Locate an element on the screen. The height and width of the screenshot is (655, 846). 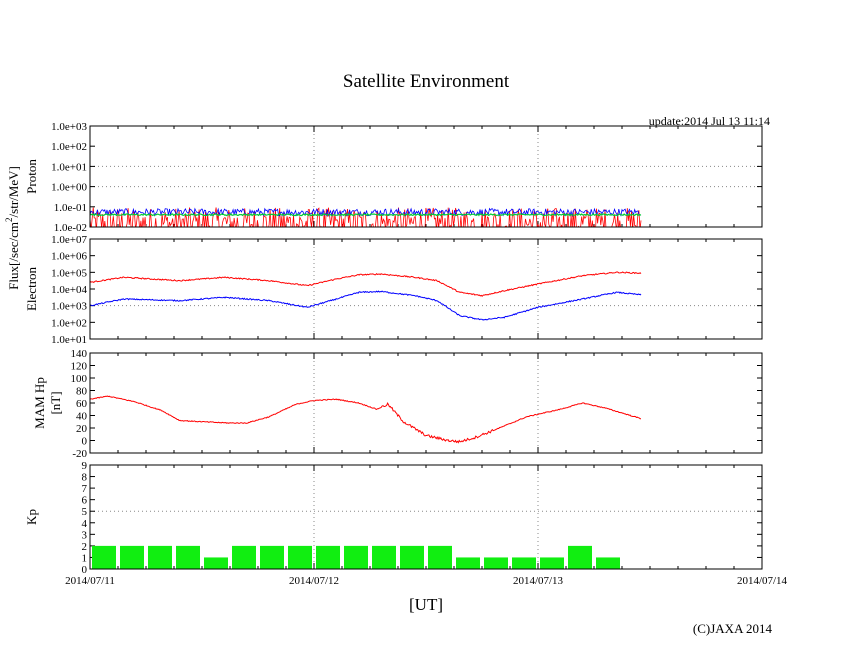
series-line-hp is located at coordinates (365, 419).